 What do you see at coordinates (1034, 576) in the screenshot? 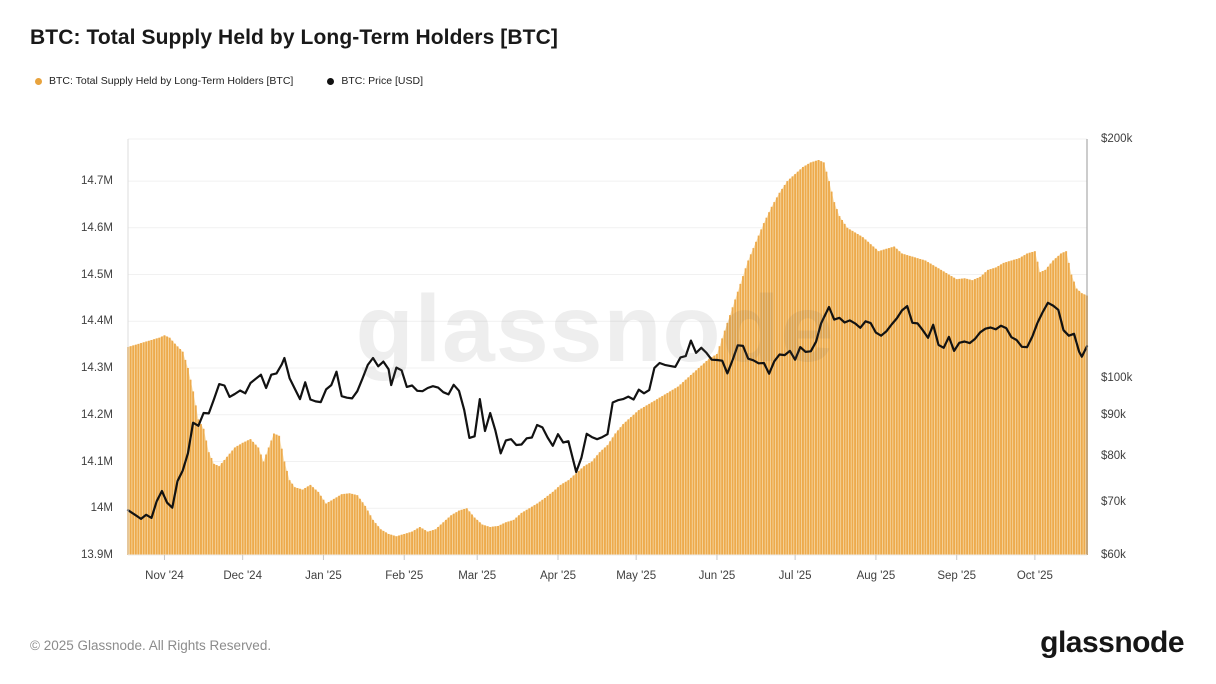
I see `x-axis-month-label: Oct '25` at bounding box center [1034, 576].